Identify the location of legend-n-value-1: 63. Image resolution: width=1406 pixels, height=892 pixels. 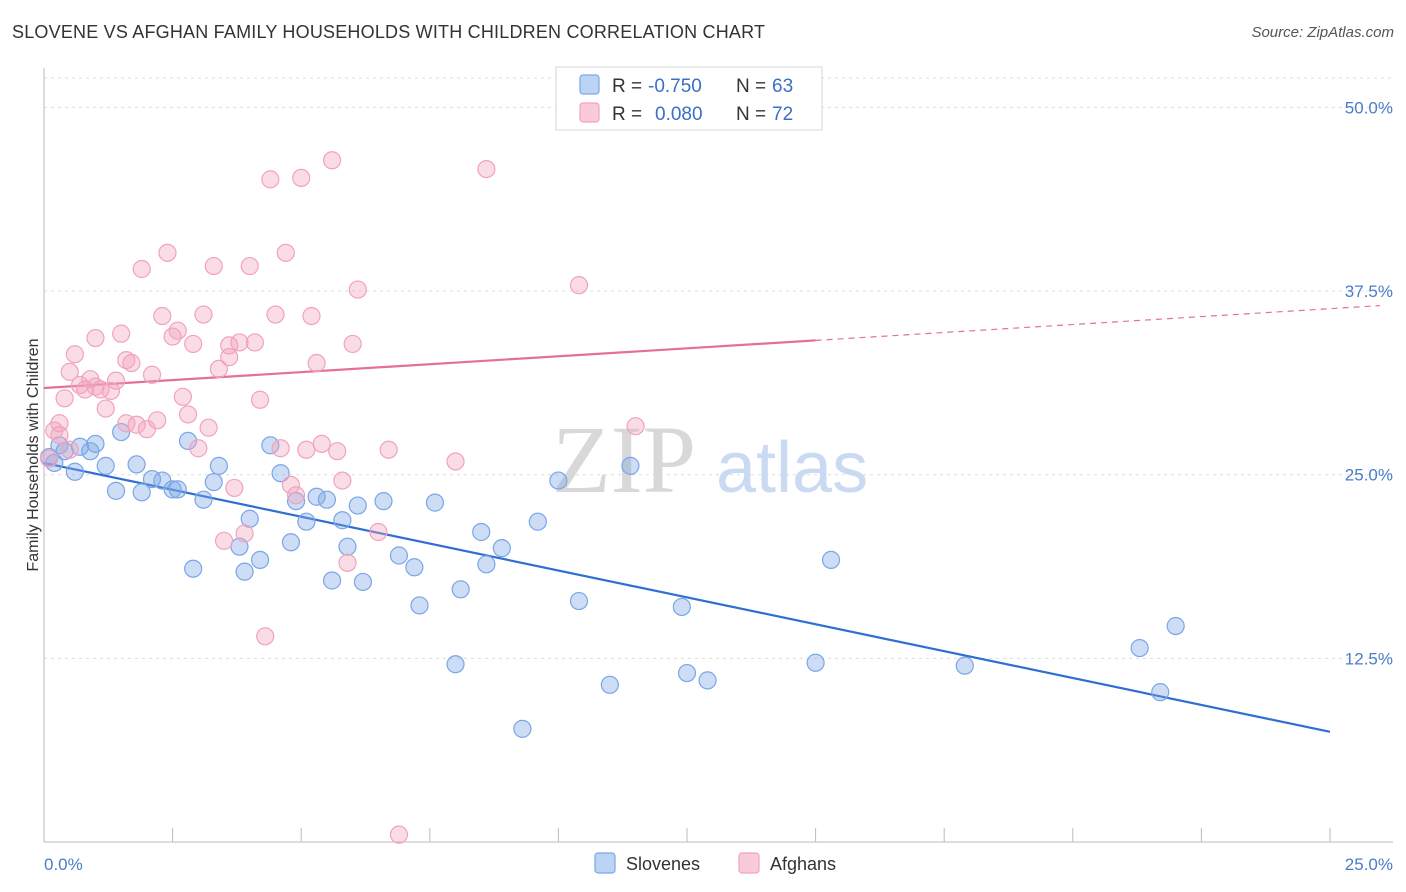
(782, 86).